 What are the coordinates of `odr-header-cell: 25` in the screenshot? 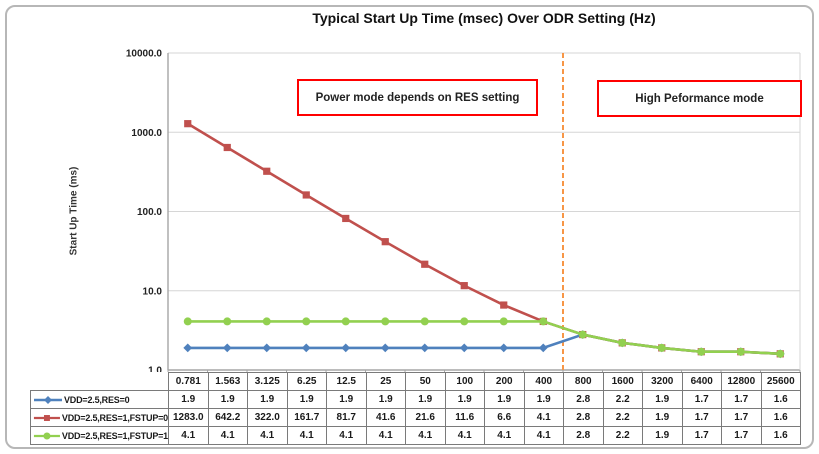 It's located at (385, 381).